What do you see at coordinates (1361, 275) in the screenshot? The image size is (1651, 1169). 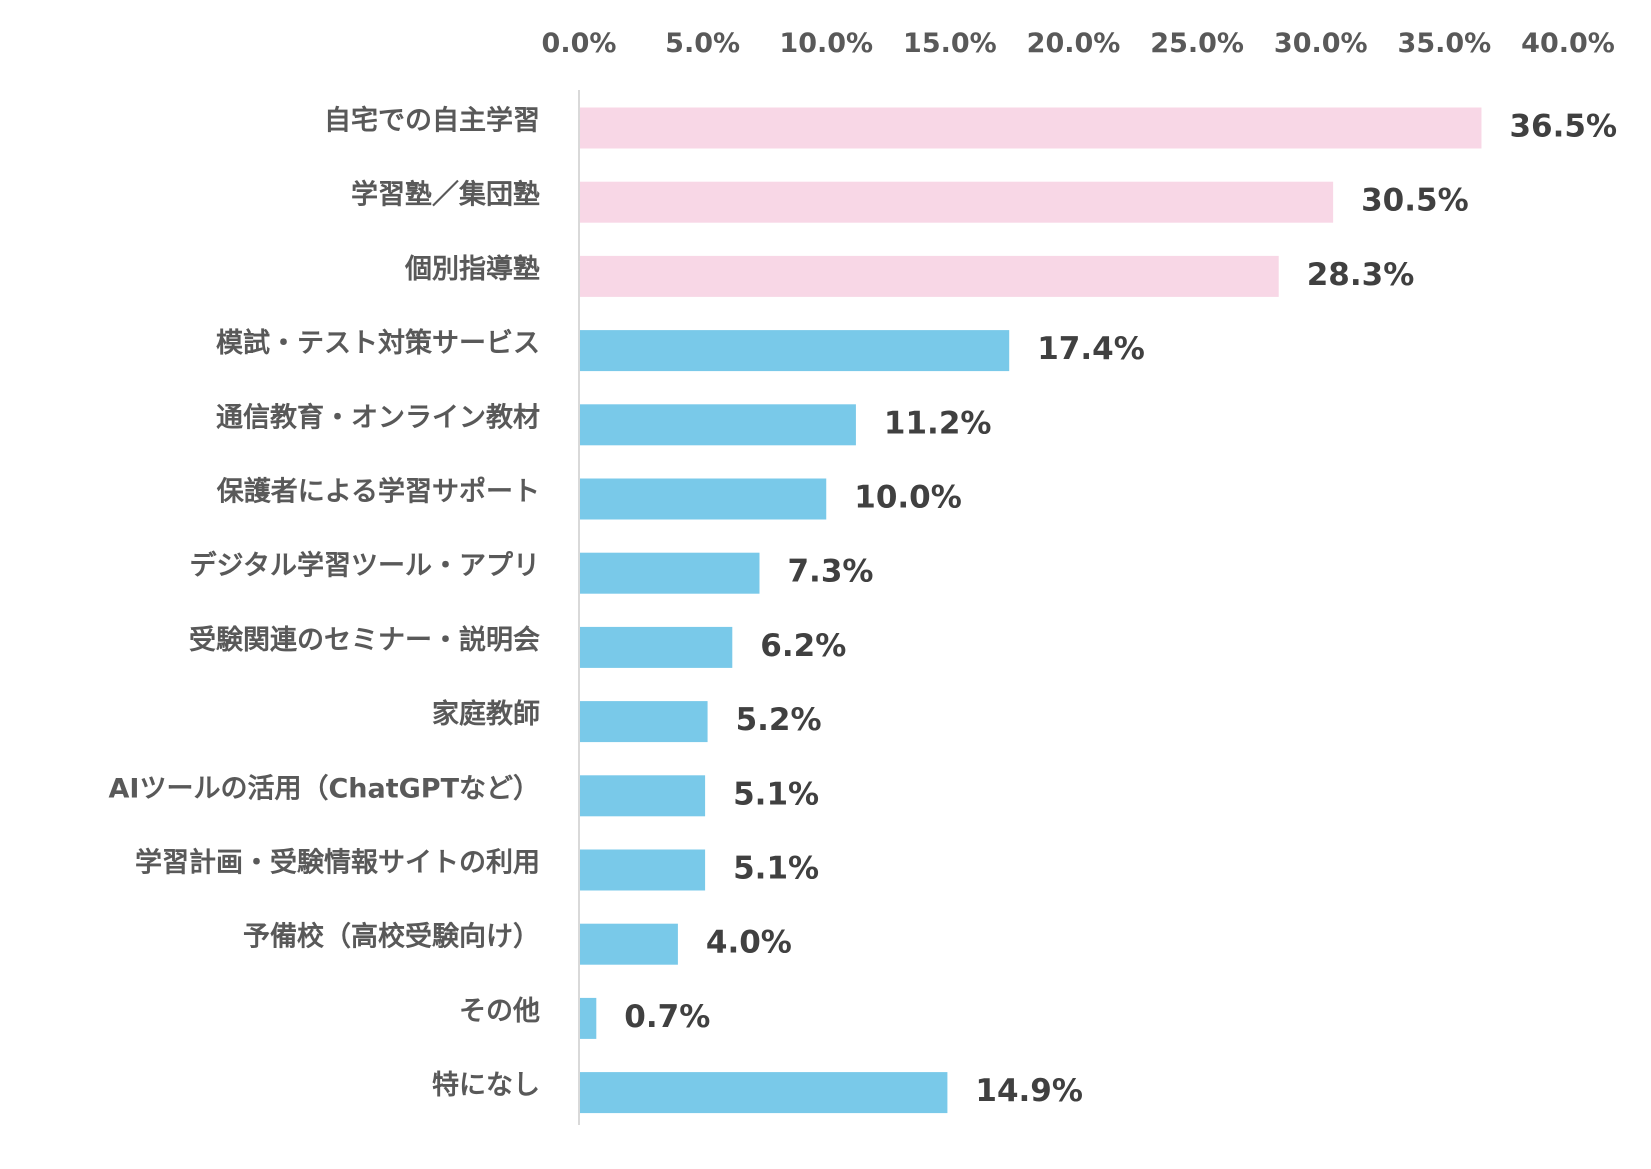 I see `value-label: 28.3%` at bounding box center [1361, 275].